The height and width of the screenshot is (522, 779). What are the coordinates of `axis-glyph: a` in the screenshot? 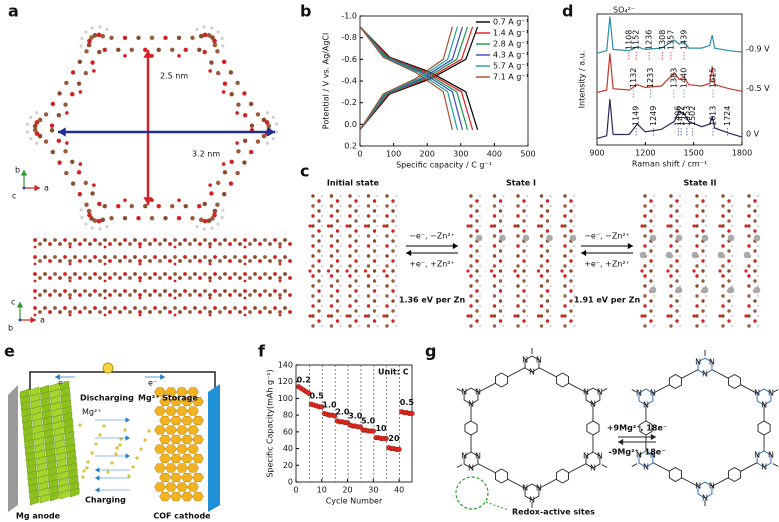 It's located at (46, 188).